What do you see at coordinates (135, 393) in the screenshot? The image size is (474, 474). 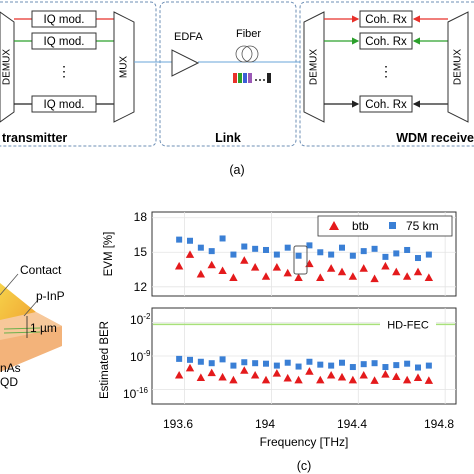 I see `ber-ytick-label: 10⁻¹⁶` at bounding box center [135, 393].